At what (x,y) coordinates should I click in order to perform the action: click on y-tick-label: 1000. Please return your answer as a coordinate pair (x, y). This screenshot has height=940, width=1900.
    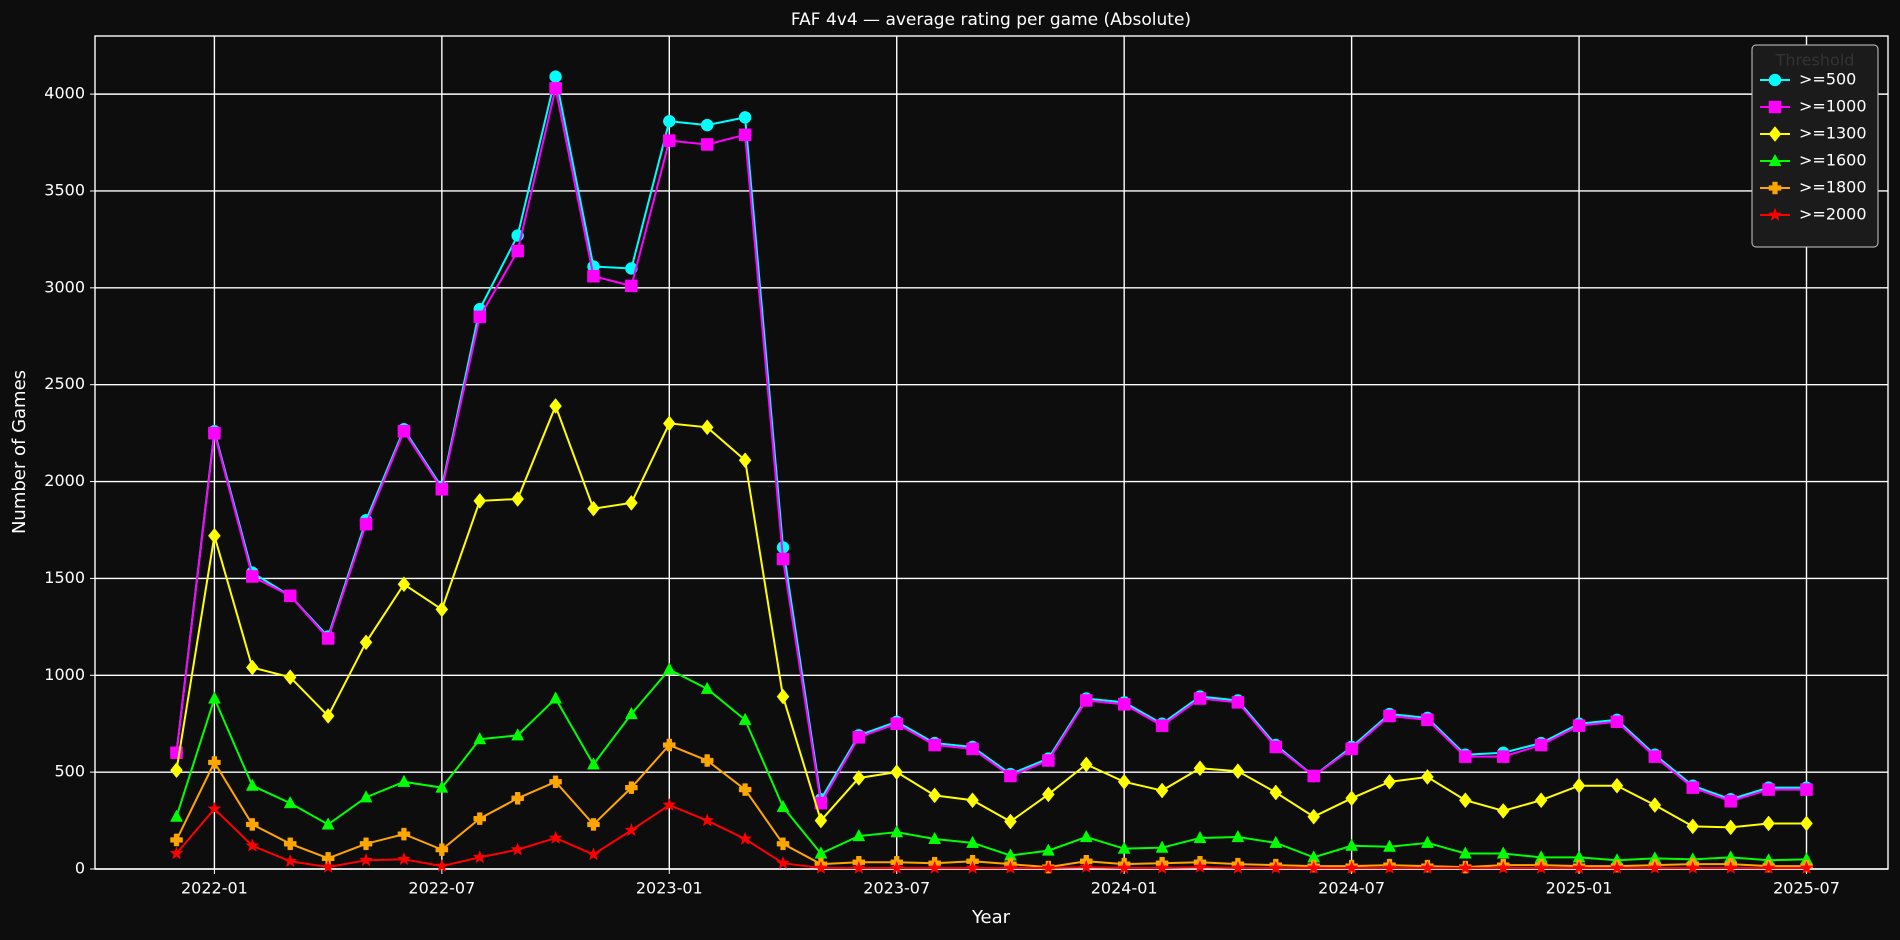
    Looking at the image, I should click on (64, 674).